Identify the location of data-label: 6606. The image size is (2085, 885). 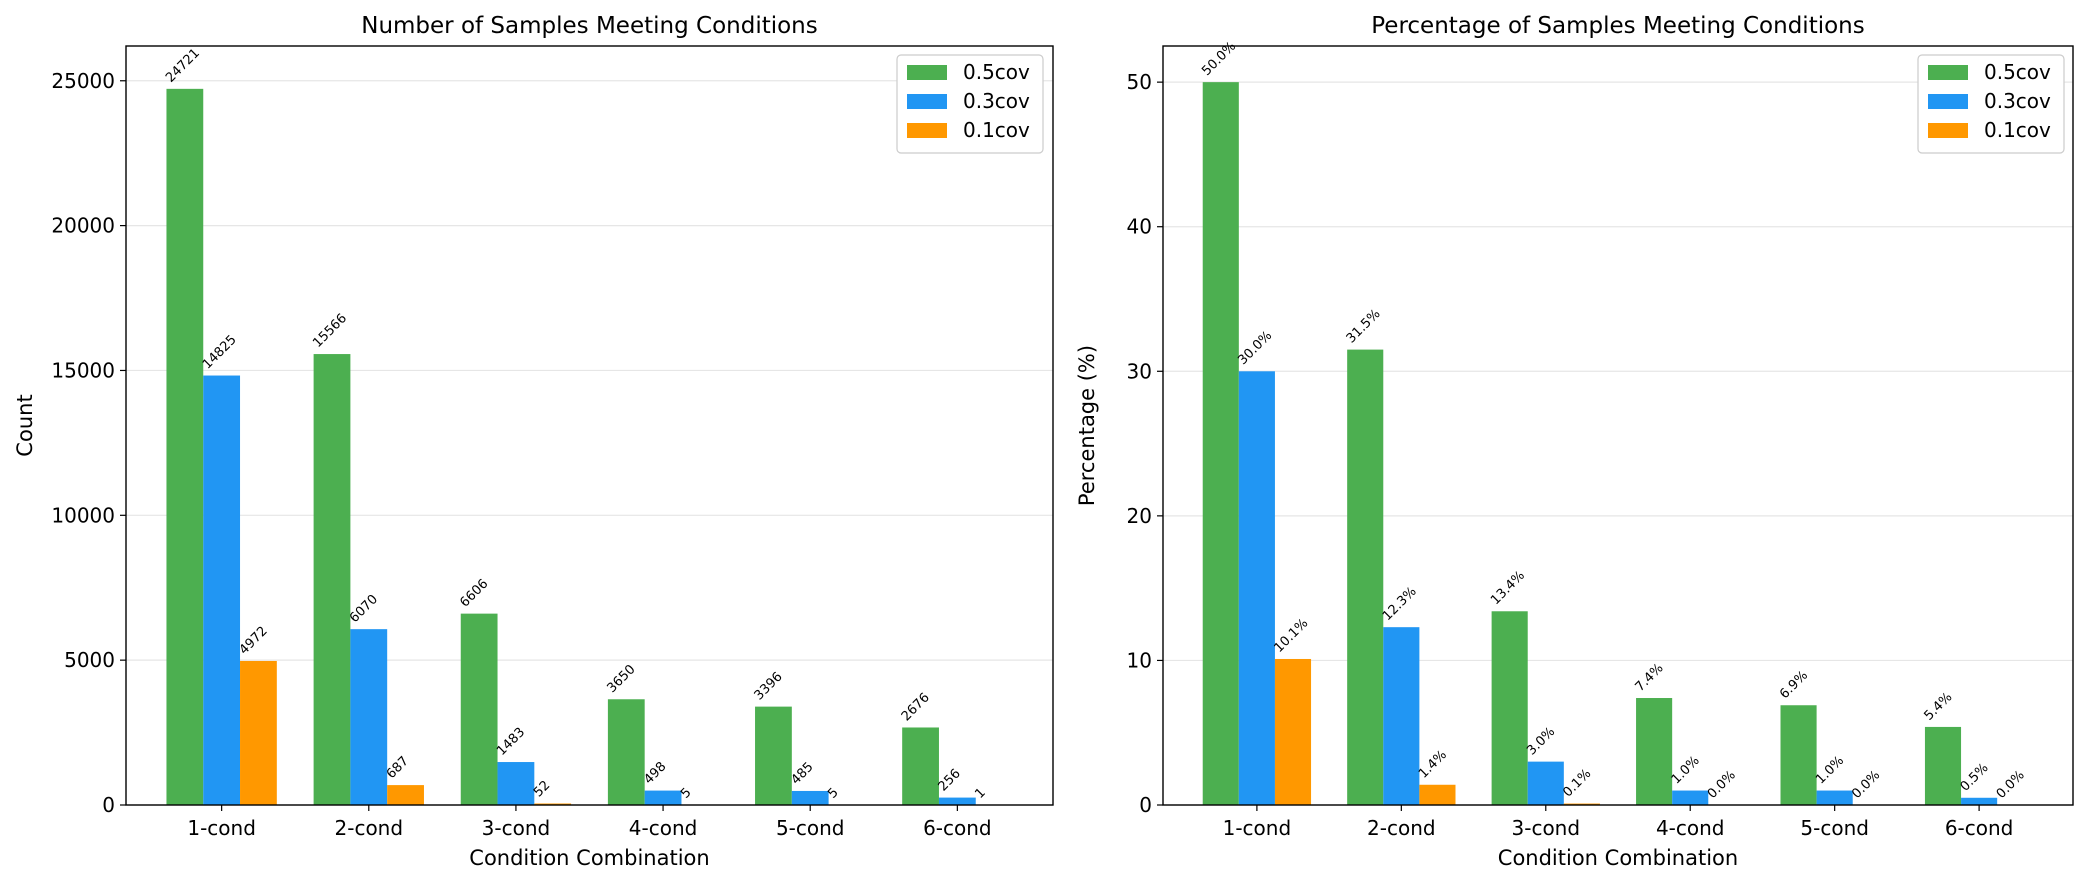
(474, 593).